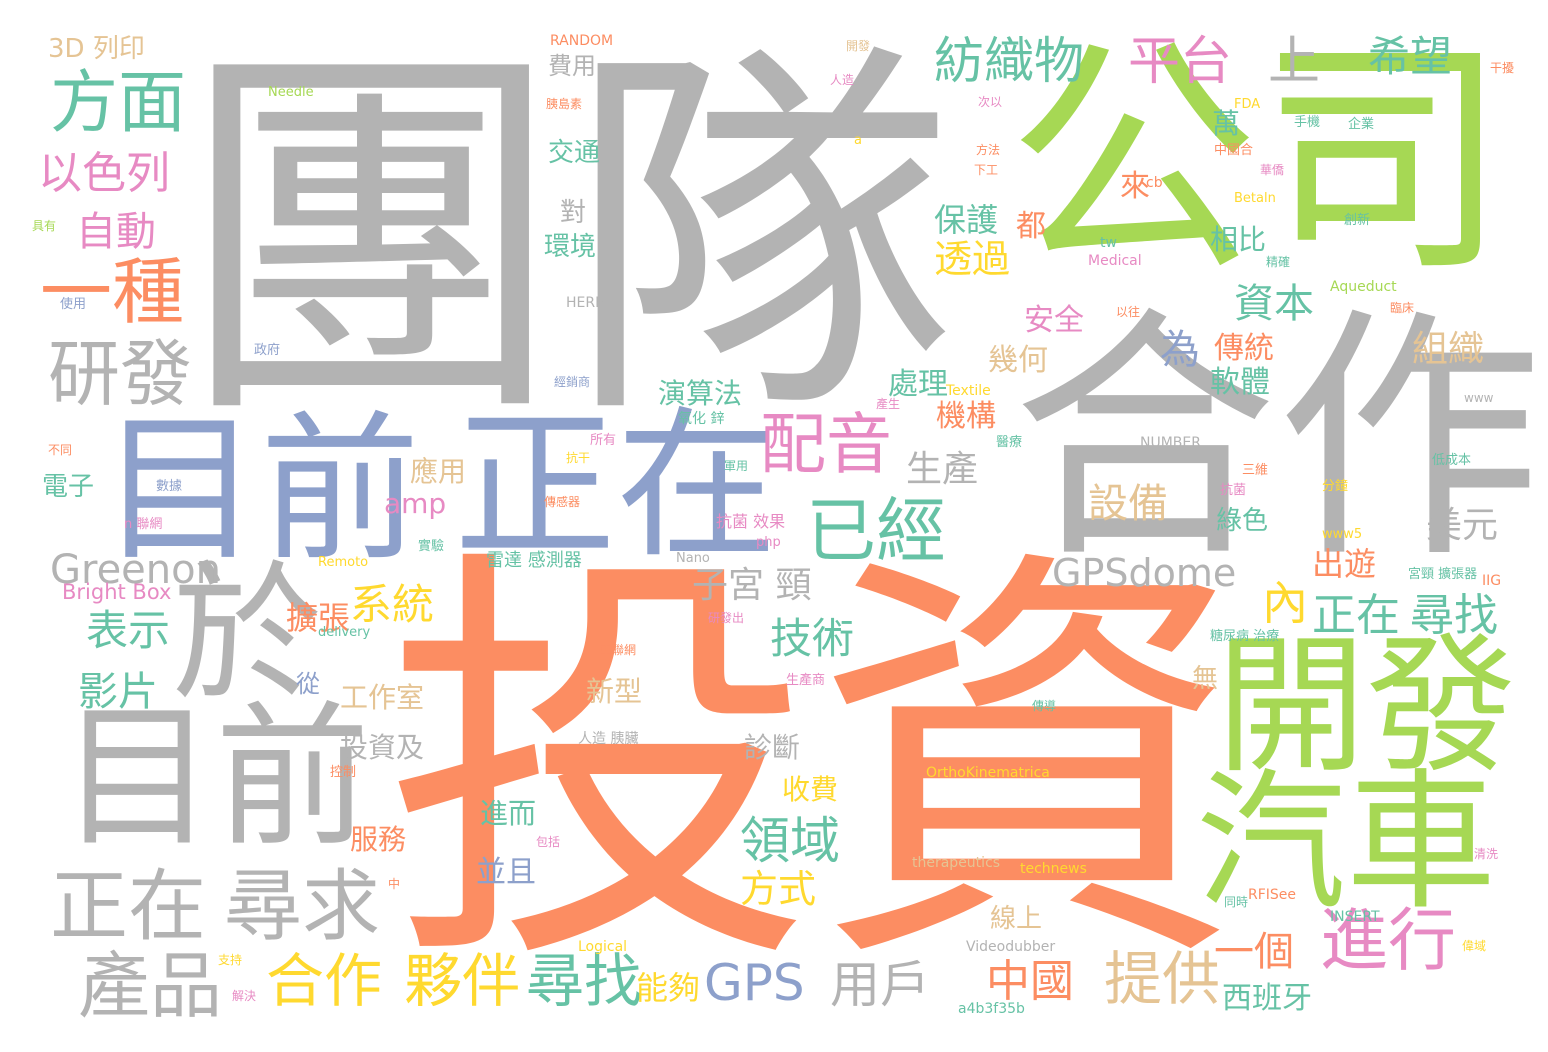  Describe the element at coordinates (582, 41) in the screenshot. I see `word-RANDOM: RANDOM` at that location.